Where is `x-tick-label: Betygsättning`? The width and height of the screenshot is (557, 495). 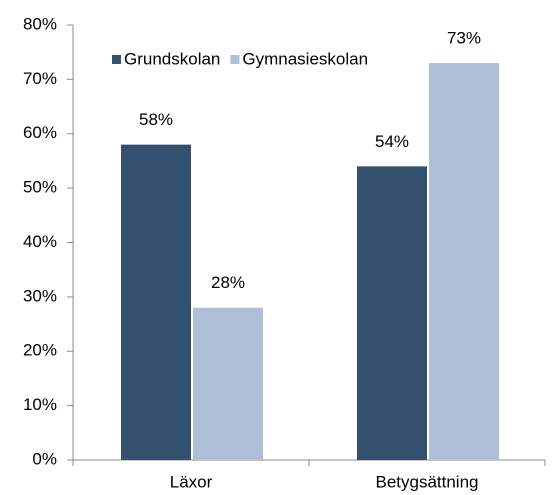 x-tick-label: Betygsättning is located at coordinates (426, 481).